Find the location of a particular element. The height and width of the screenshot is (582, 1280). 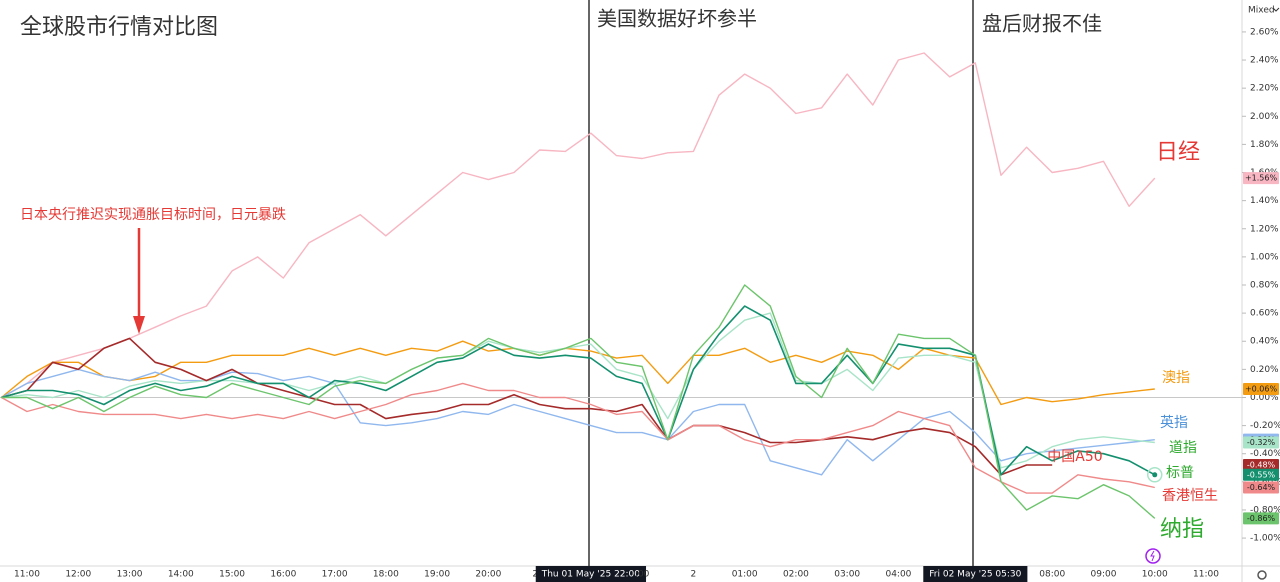

series-label: 香港恒生 is located at coordinates (1190, 496).